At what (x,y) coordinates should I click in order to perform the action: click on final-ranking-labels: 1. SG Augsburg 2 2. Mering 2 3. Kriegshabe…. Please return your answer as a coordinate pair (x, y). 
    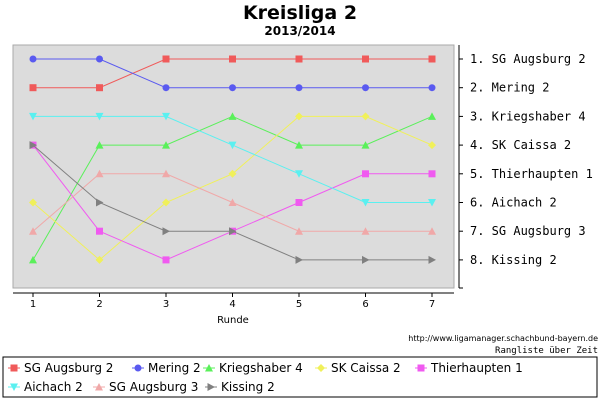
    Looking at the image, I should click on (526, 170).